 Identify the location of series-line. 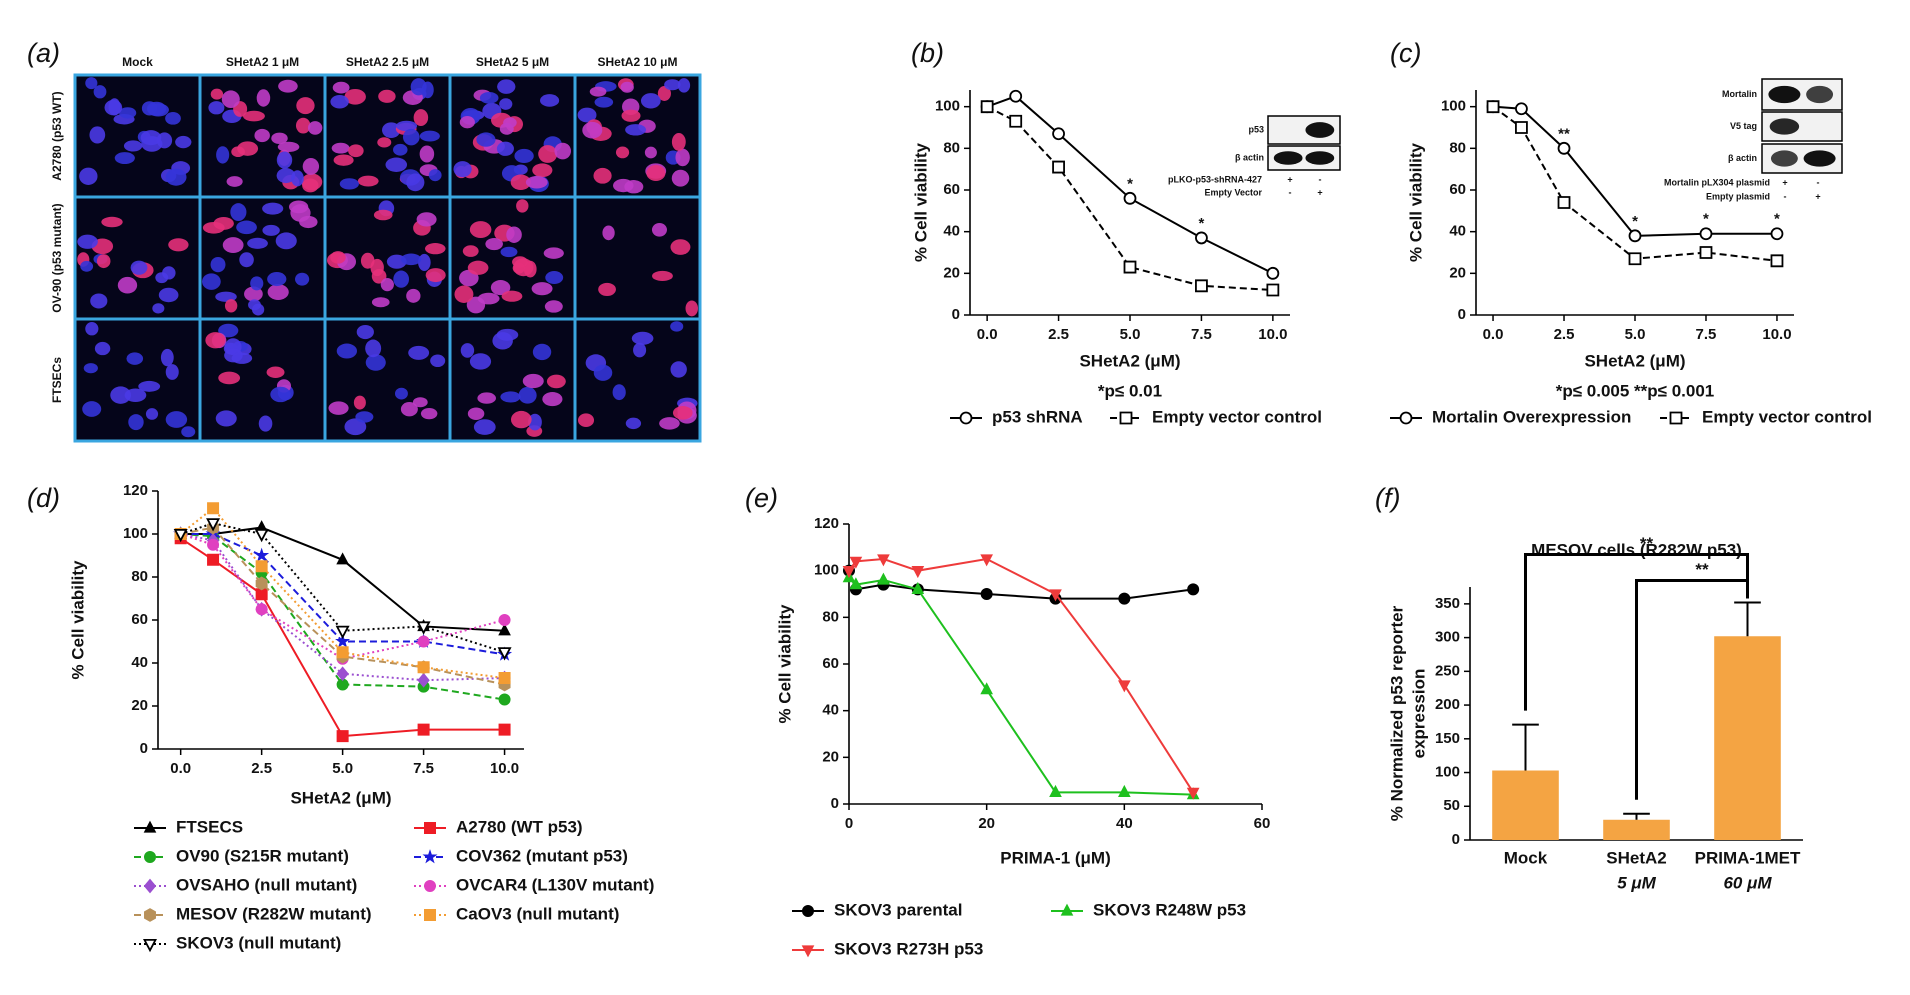
(342, 594).